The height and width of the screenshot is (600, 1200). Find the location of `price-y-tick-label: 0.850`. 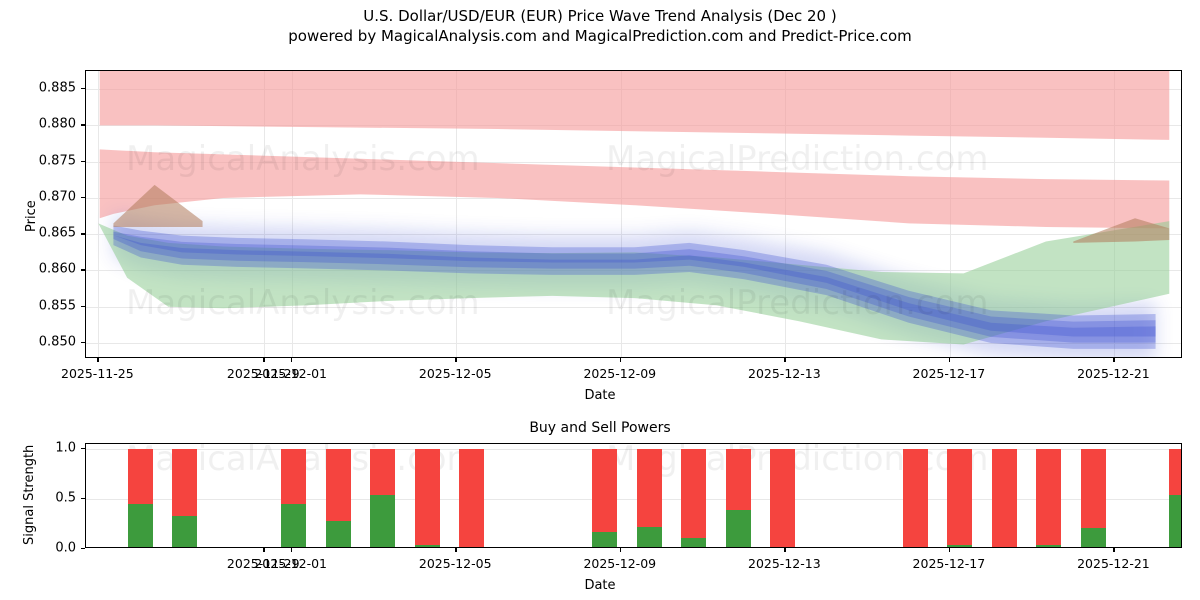

price-y-tick-label: 0.850 is located at coordinates (57, 342).